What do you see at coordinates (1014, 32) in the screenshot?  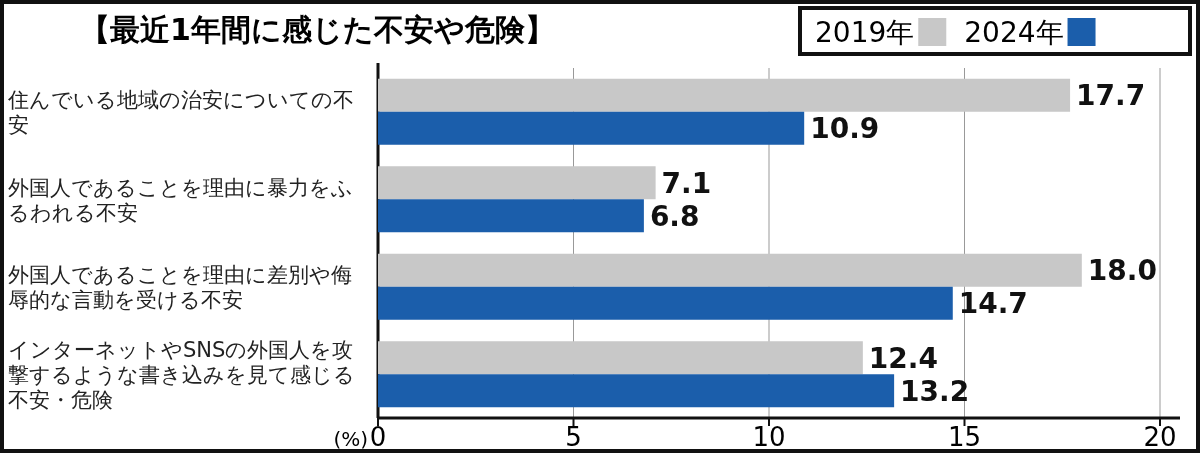 I see `legend-label: 2024年` at bounding box center [1014, 32].